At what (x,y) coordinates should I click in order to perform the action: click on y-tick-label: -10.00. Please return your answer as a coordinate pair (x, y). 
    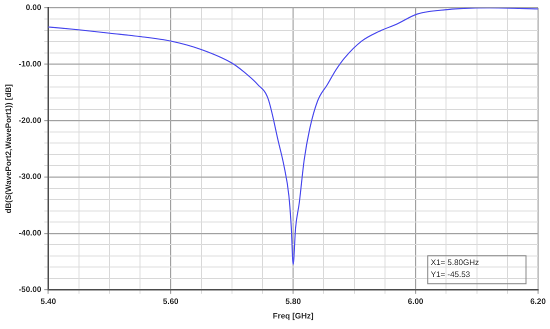
    Looking at the image, I should click on (30, 63).